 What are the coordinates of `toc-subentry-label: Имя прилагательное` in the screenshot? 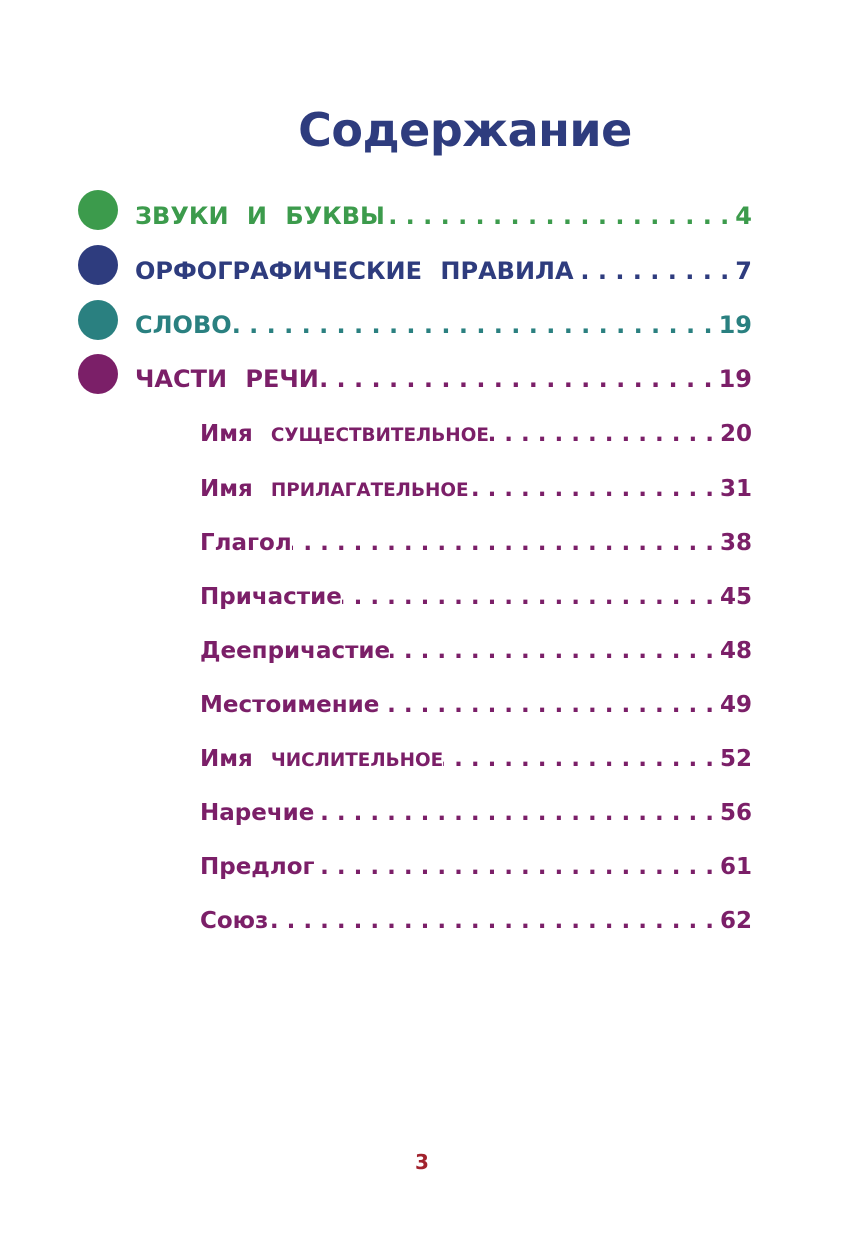 It's located at (334, 489).